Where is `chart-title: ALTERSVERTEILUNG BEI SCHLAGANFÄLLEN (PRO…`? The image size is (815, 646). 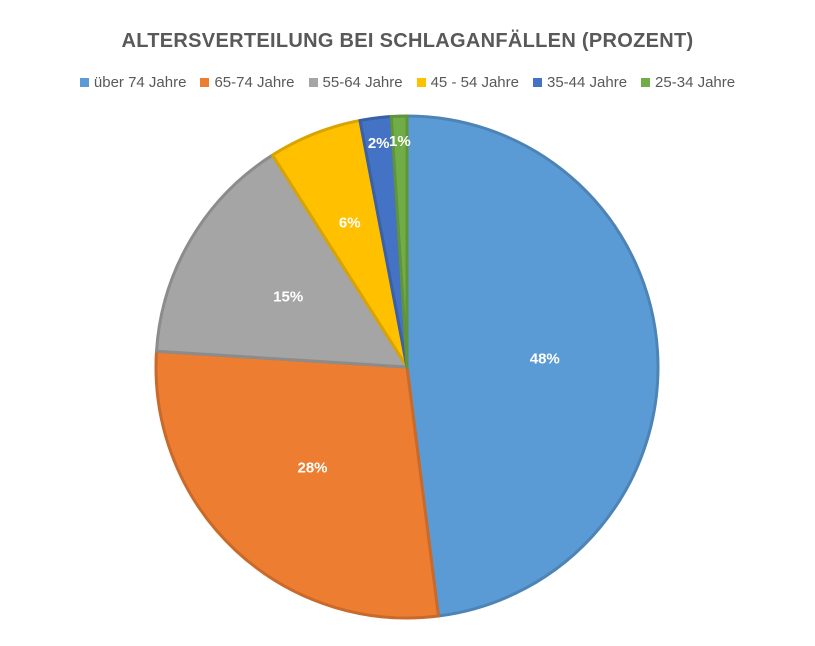
chart-title: ALTERSVERTEILUNG BEI SCHLAGANFÄLLEN (PRO… is located at coordinates (407, 41).